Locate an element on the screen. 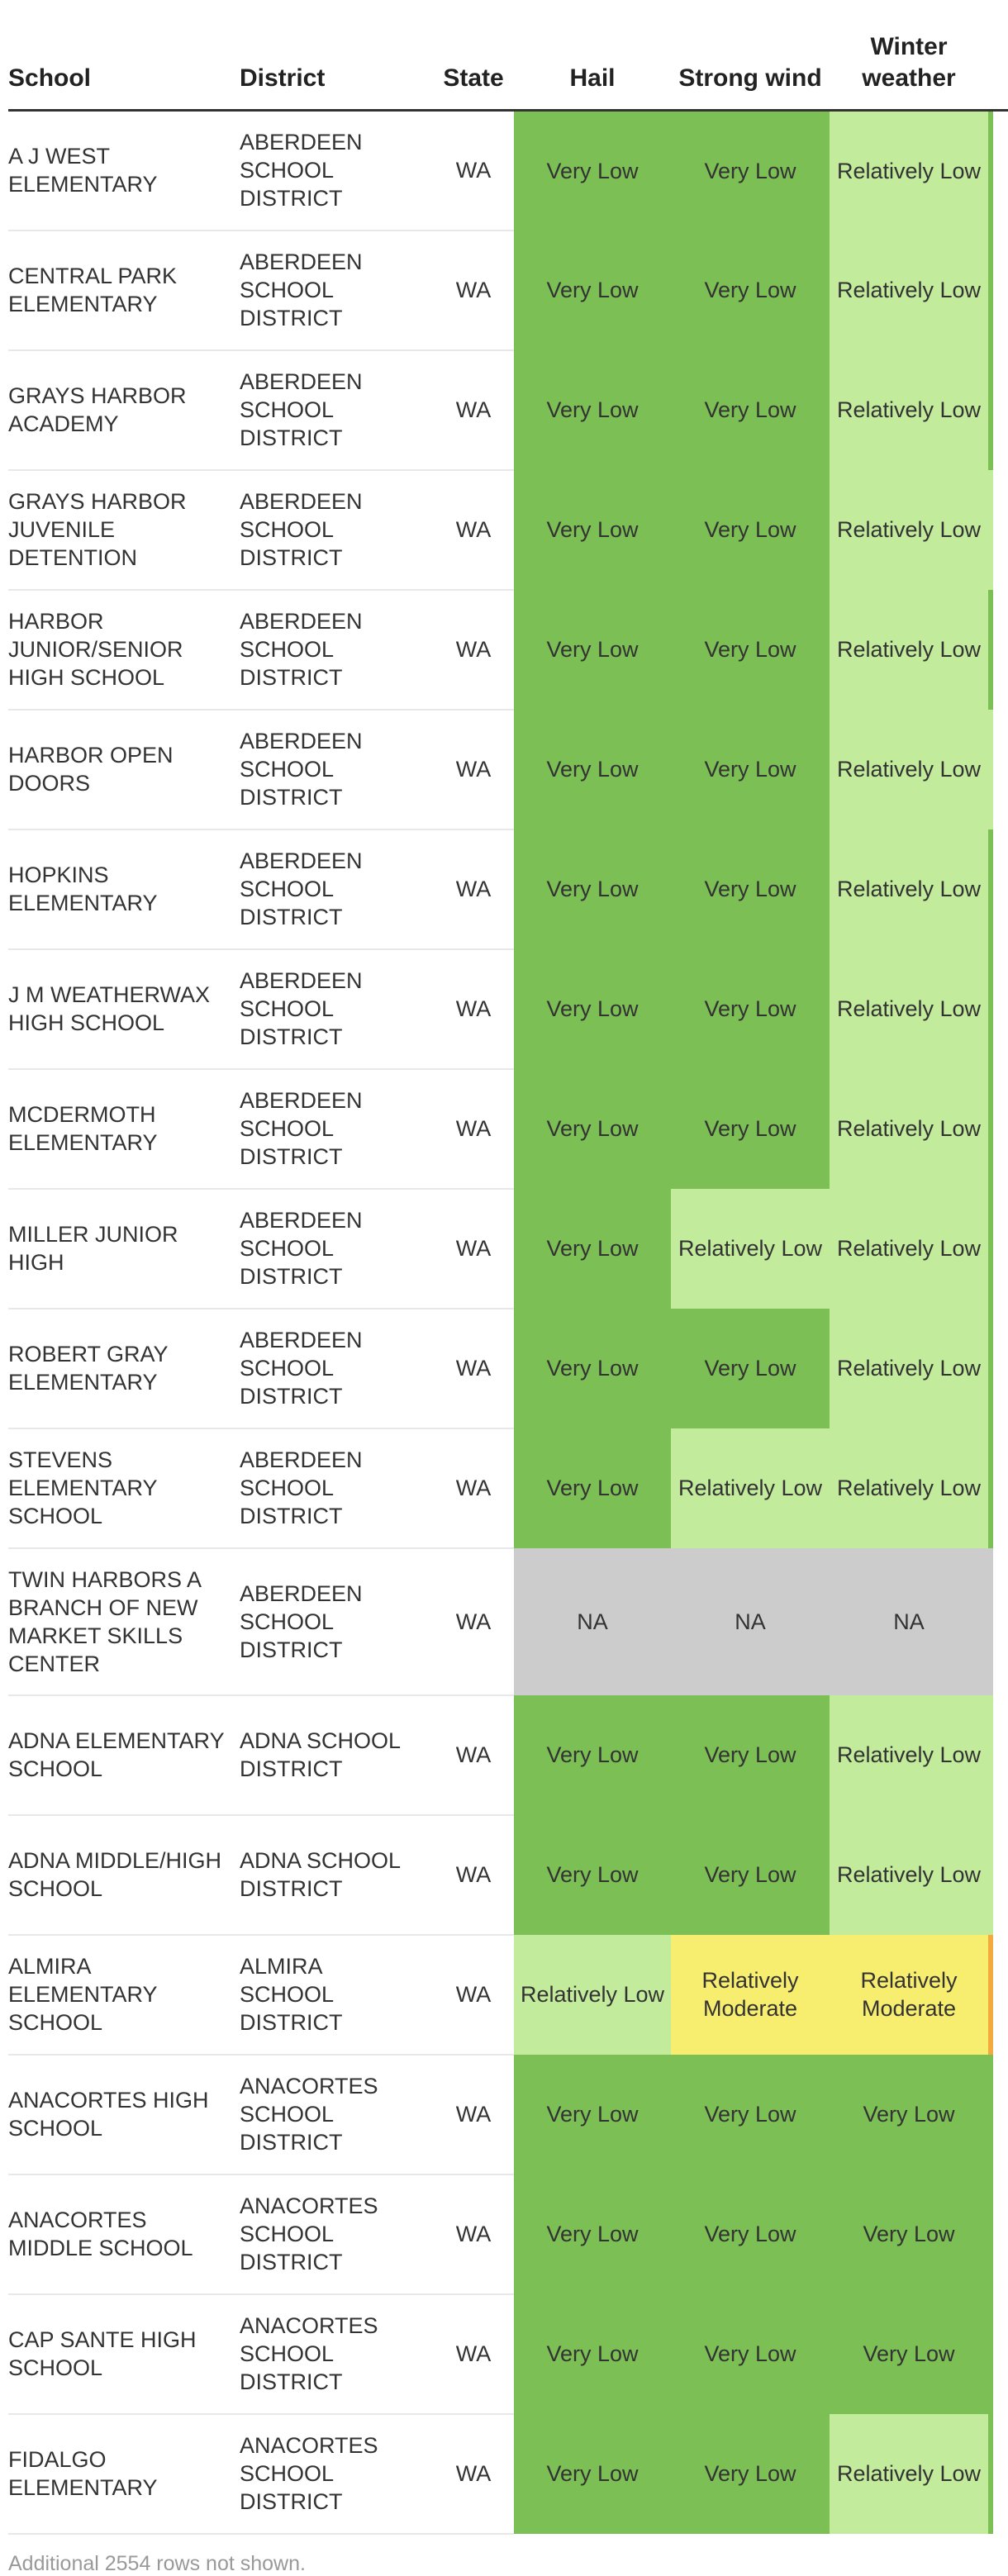 Image resolution: width=1008 pixels, height=2576 pixels. school-name-cell: ANACORTES HIGH SCHOOL is located at coordinates (124, 2114).